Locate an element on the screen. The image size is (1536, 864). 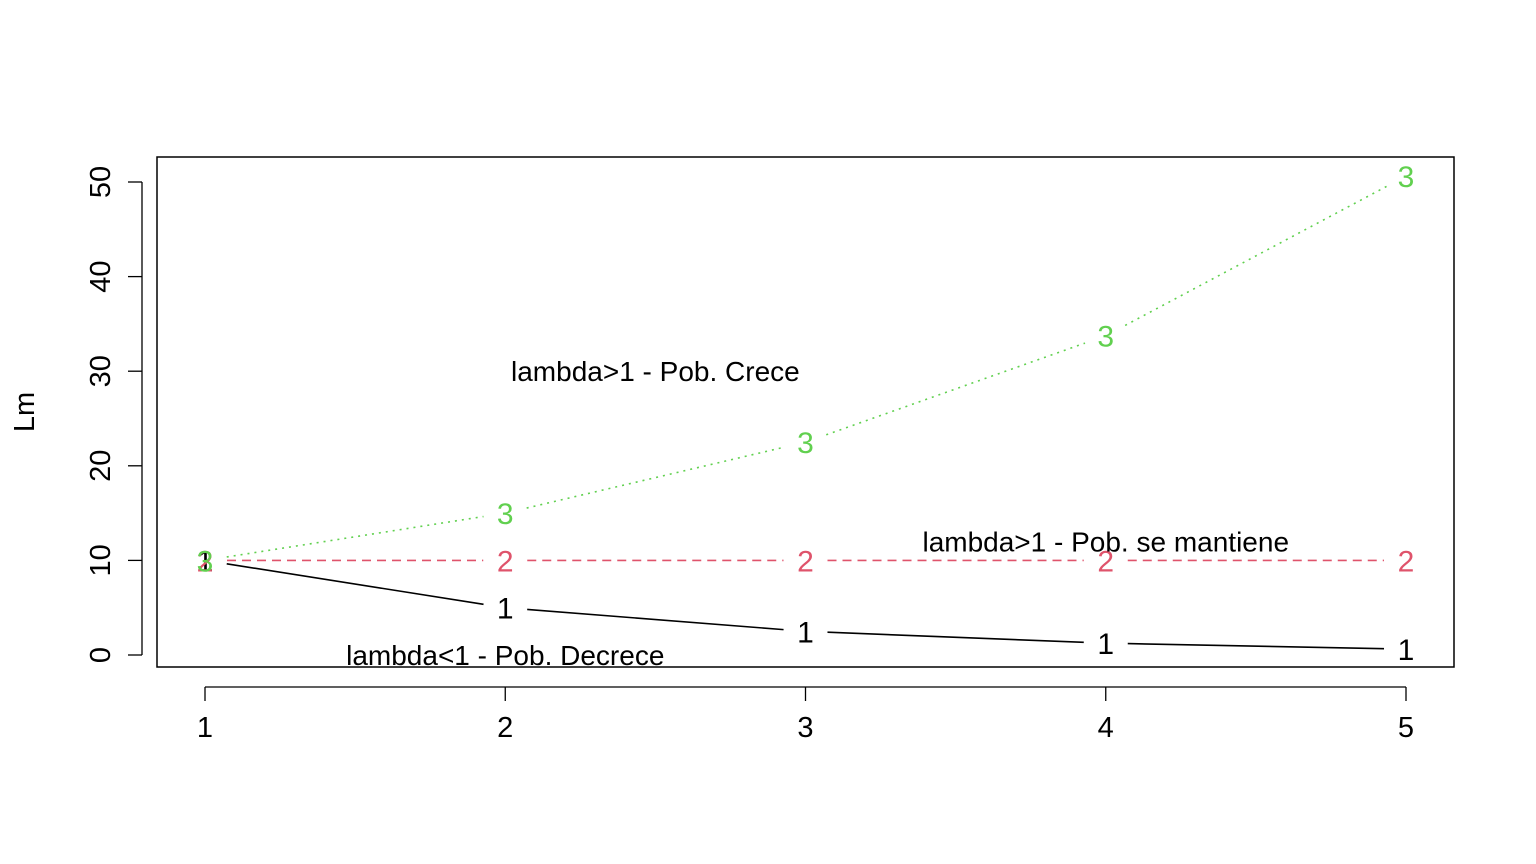
x-tick-label: 4 is located at coordinates (1106, 728).